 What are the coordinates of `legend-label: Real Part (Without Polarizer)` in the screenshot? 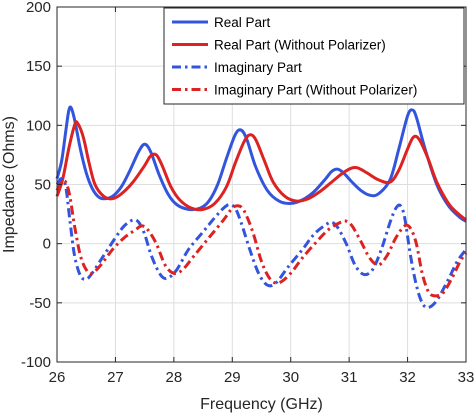 It's located at (300, 45).